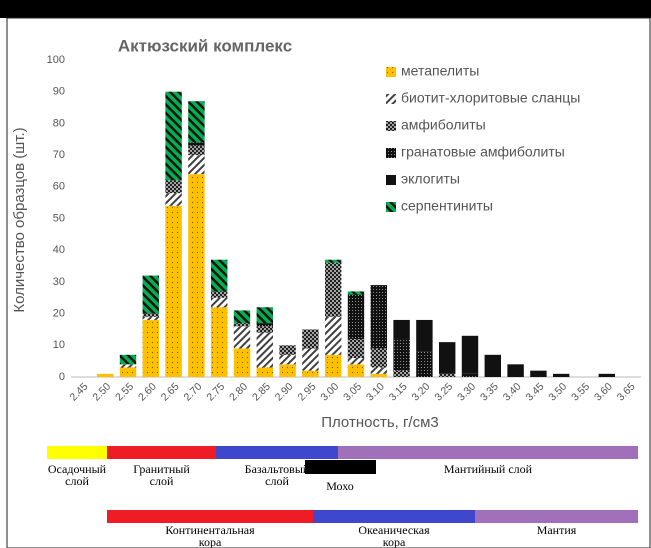 This screenshot has width=651, height=548. I want to click on y-tick-label: 90, so click(59, 92).